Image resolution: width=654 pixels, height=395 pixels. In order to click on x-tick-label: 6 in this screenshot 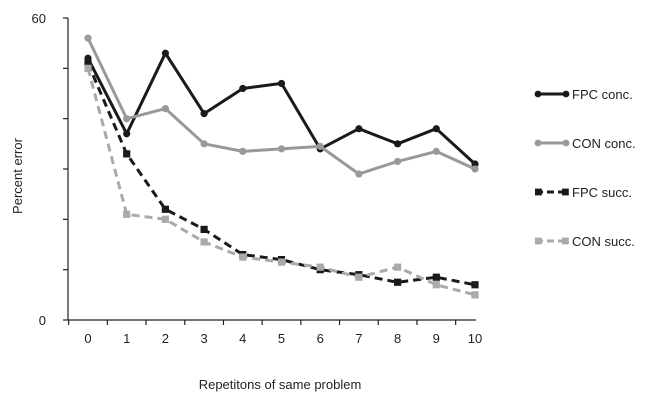, I will do `click(320, 338)`.